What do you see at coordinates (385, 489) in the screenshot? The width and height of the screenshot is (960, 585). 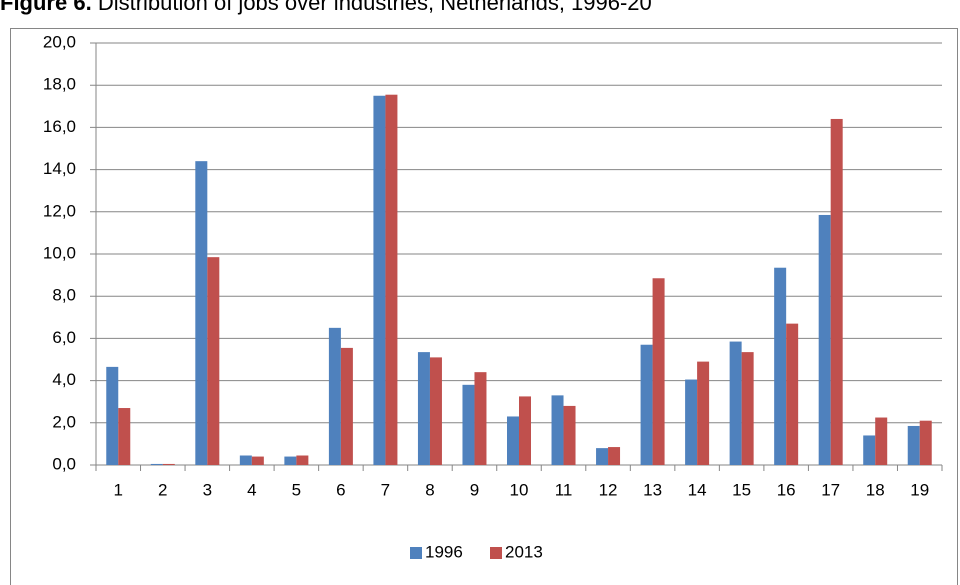 I see `x-tick-label: 7` at bounding box center [385, 489].